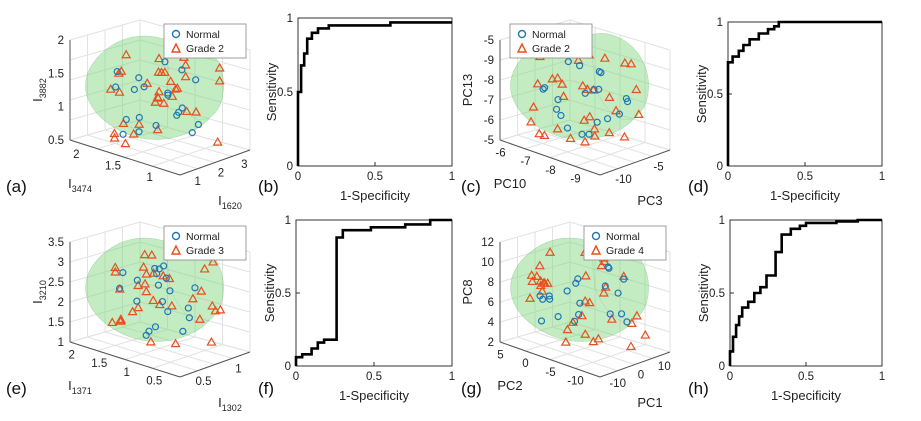  What do you see at coordinates (61, 41) in the screenshot?
I see `z-tick-label: 2` at bounding box center [61, 41].